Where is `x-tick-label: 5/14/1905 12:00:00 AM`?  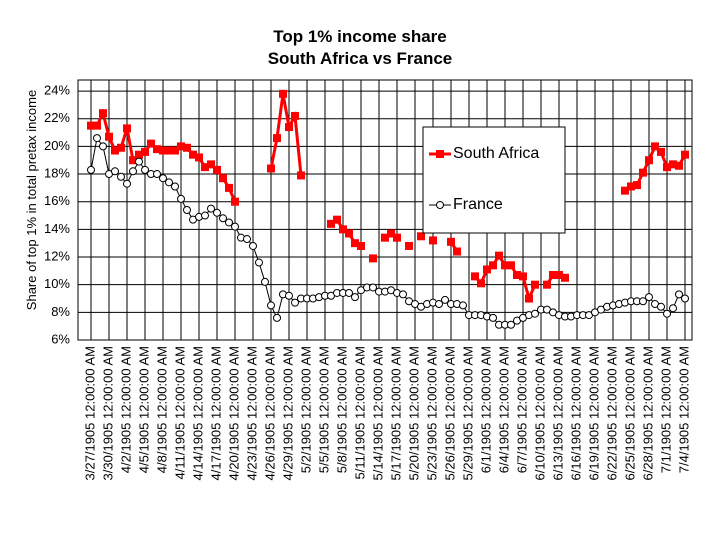
x-tick-label: 5/14/1905 12:00:00 AM is located at coordinates (377, 413).